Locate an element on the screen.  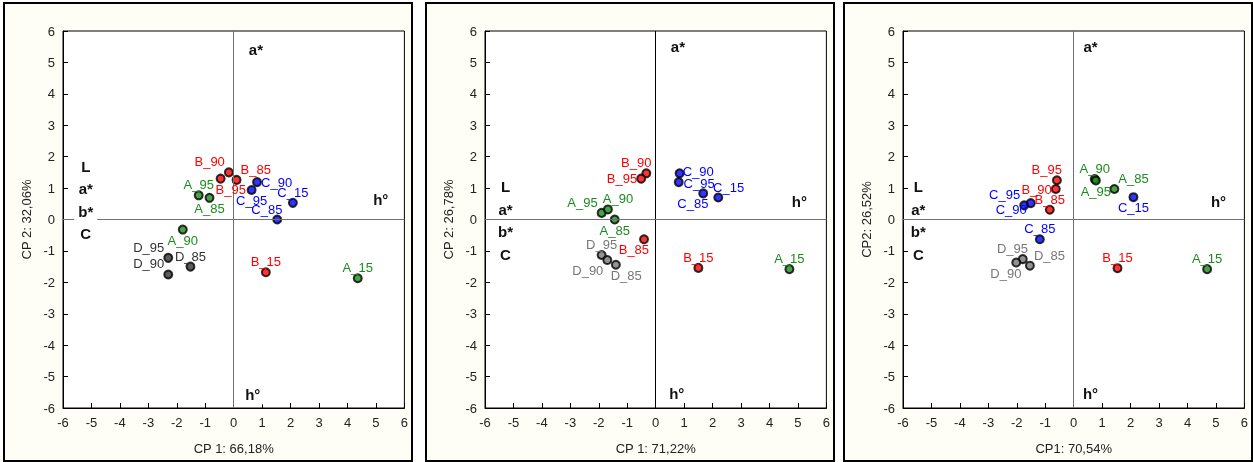
y-axis-title: CP 2: 32,06% is located at coordinates (26, 219).